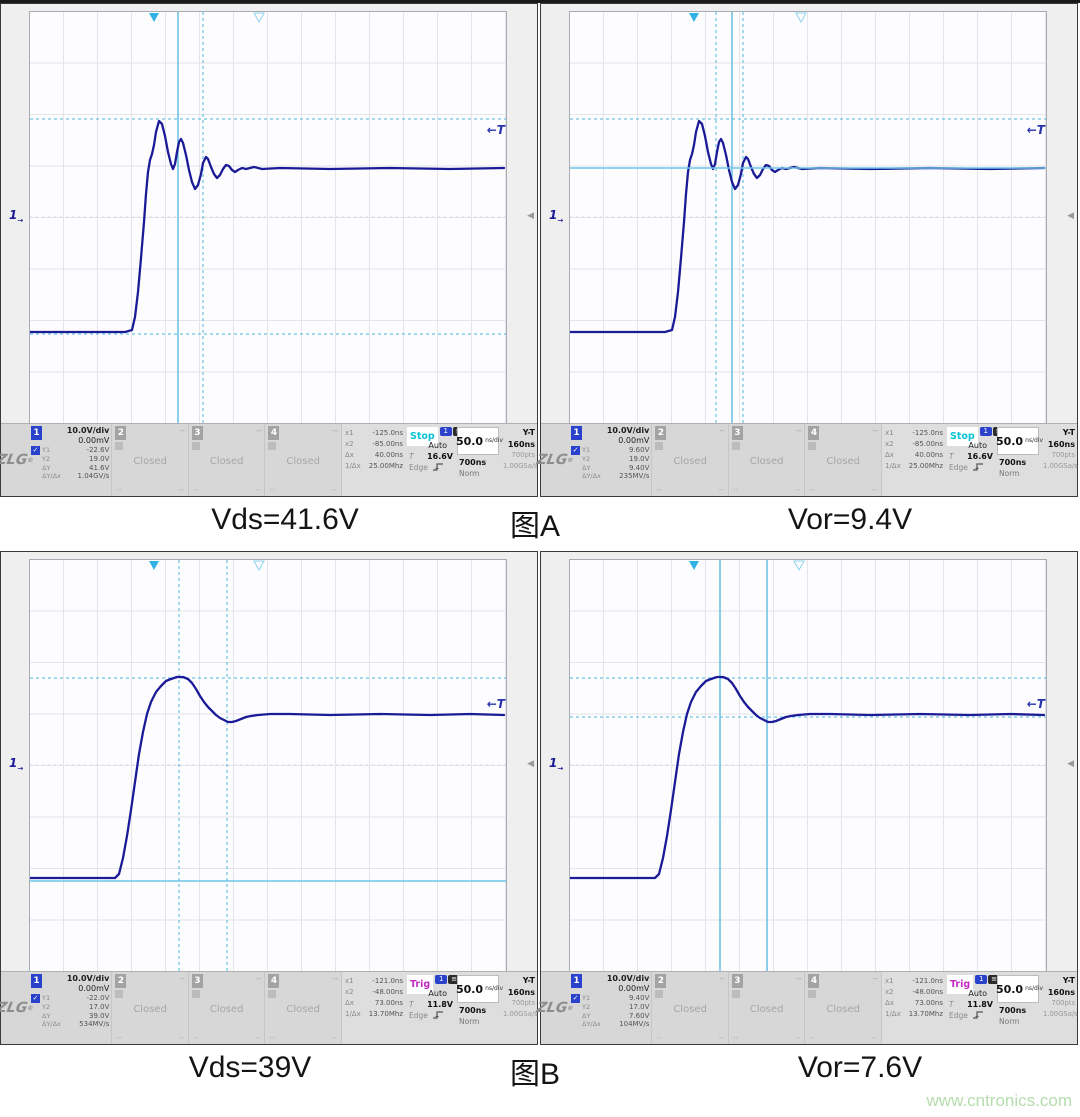 Image resolution: width=1080 pixels, height=1117 pixels. I want to click on x2-label: x2, so click(349, 443).